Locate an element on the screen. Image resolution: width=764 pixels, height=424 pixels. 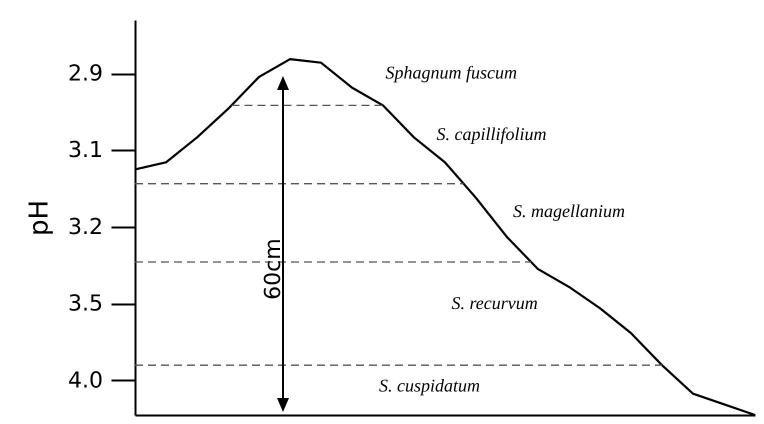
text: 4.0 is located at coordinates (85, 381).